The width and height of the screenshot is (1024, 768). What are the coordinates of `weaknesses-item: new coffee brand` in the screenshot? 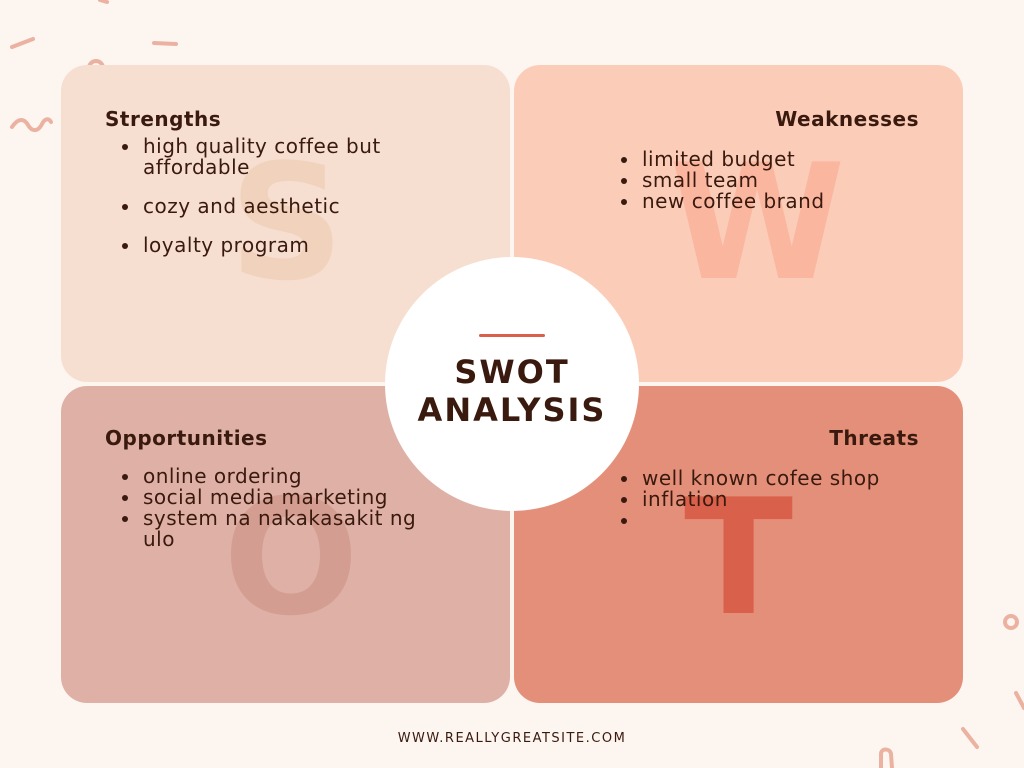 It's located at (800, 201).